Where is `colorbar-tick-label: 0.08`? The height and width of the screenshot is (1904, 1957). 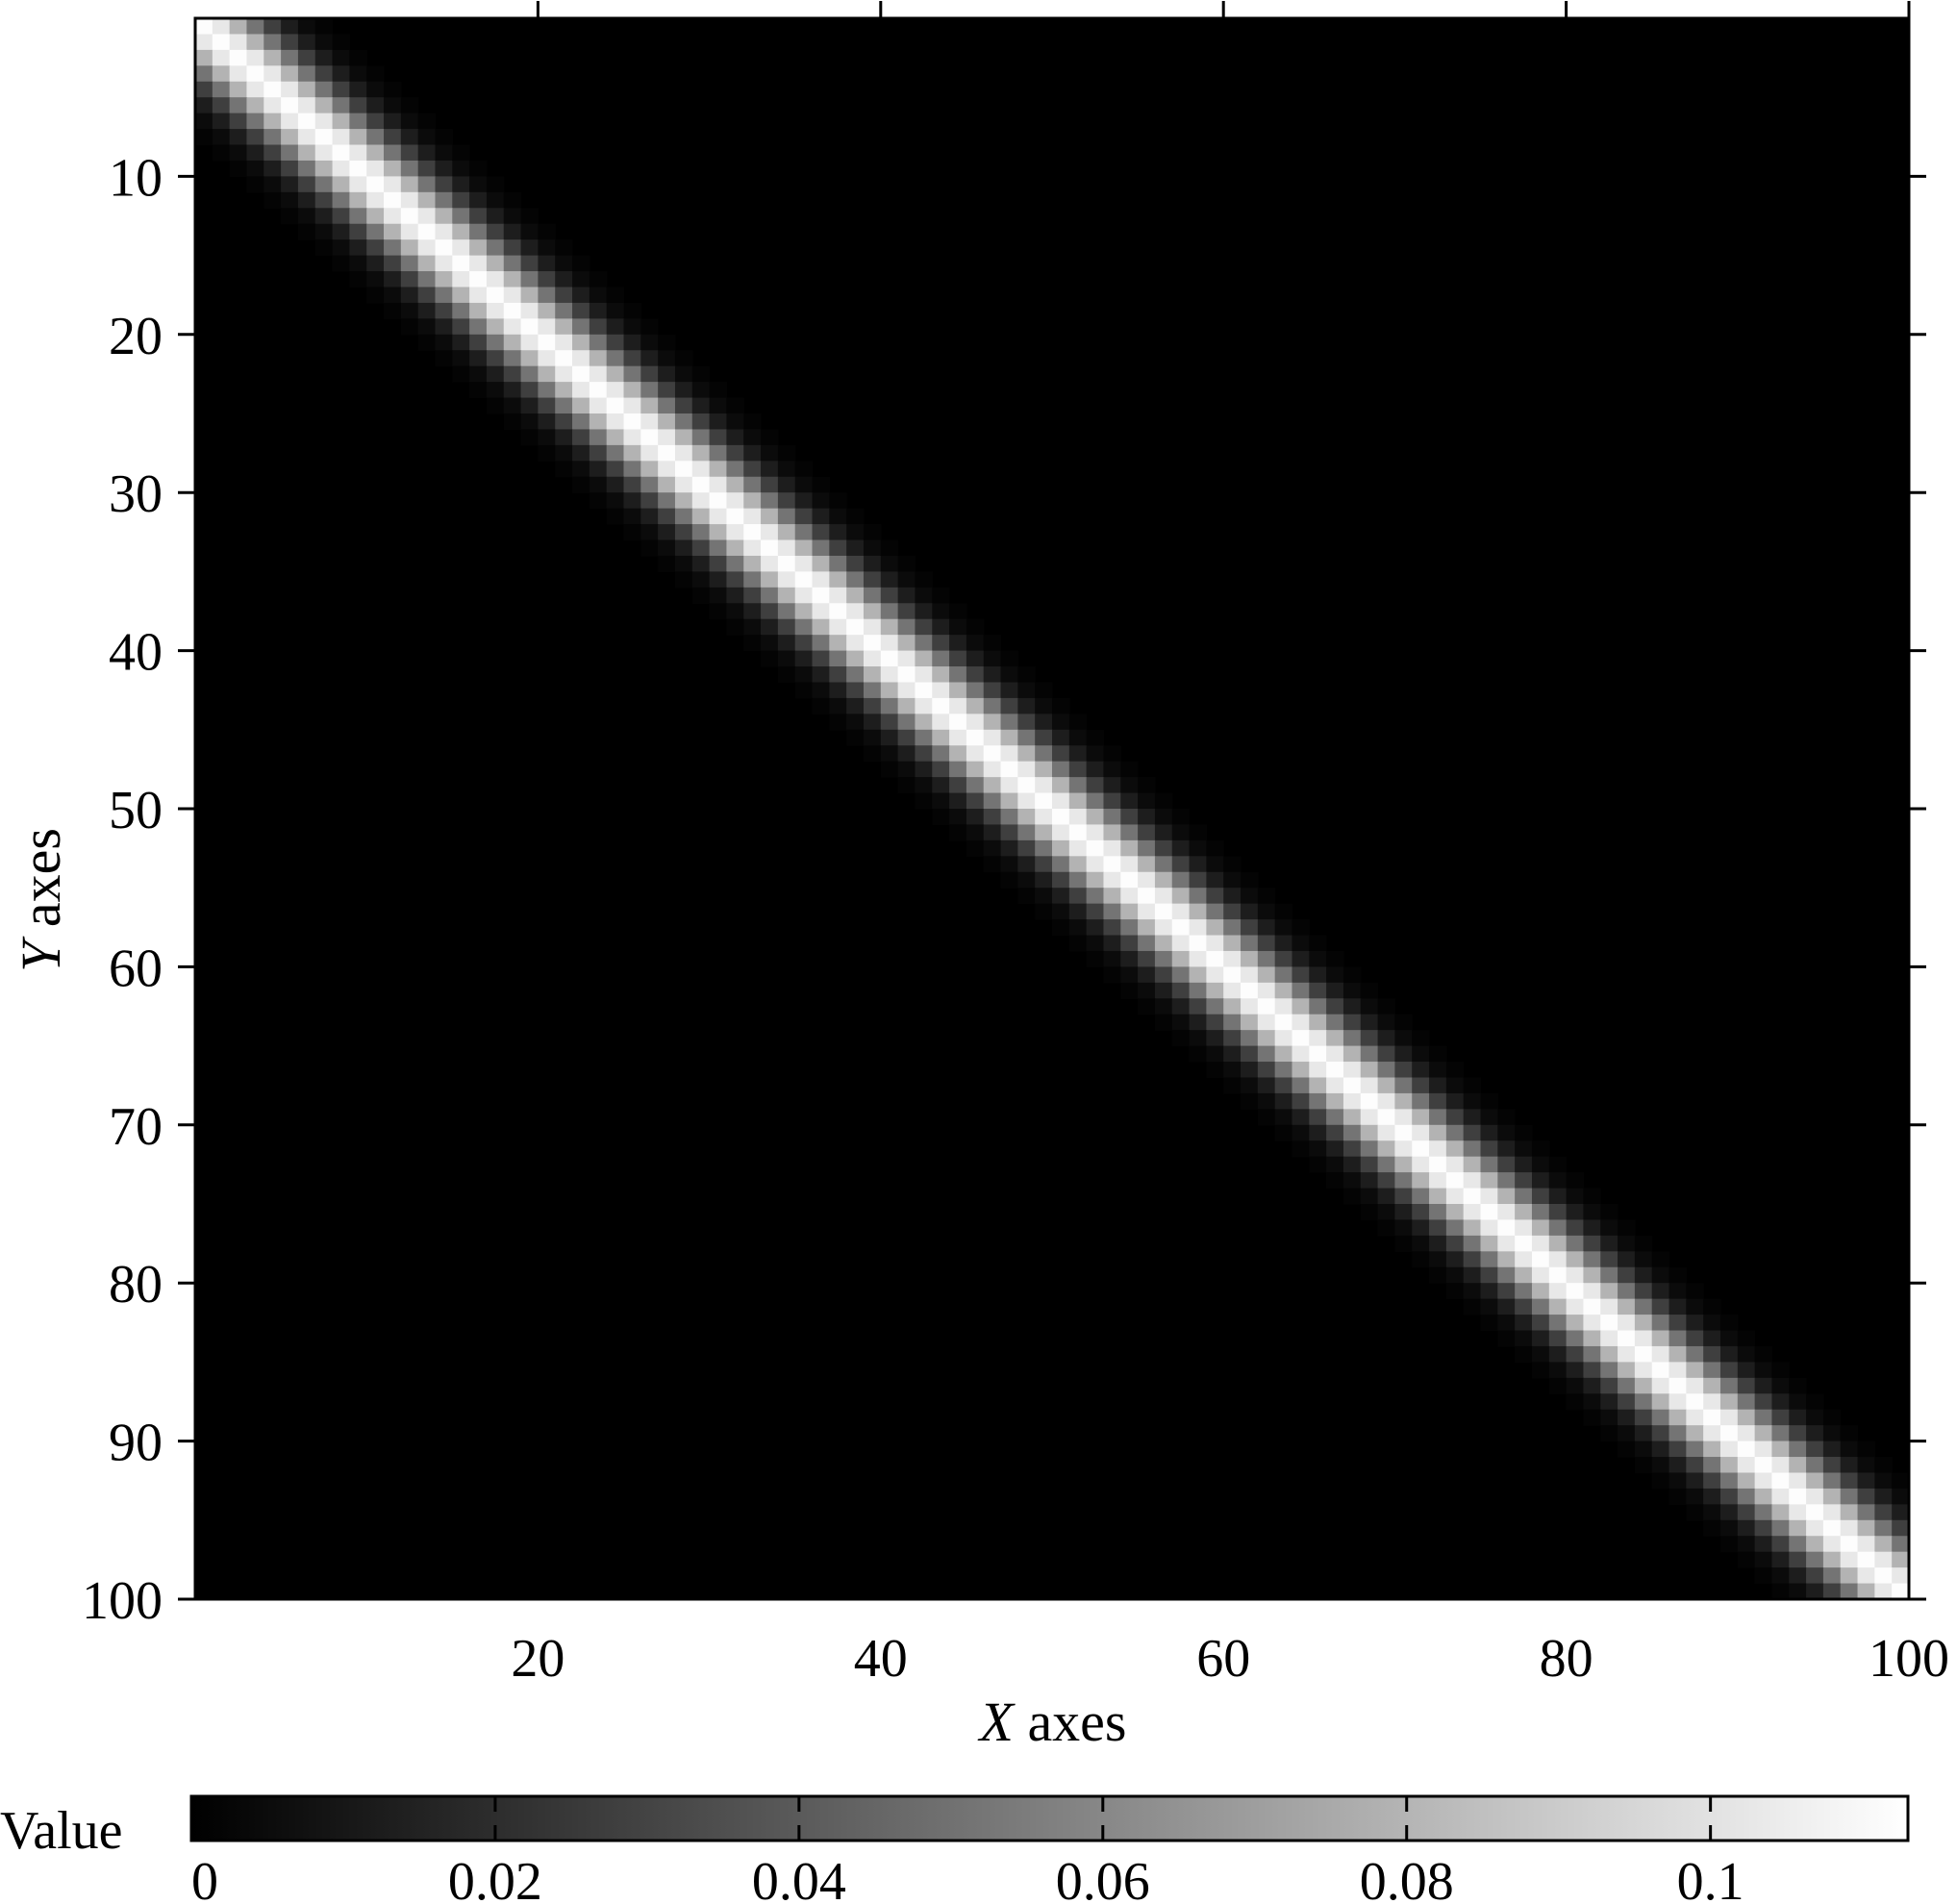 colorbar-tick-label: 0.08 is located at coordinates (1407, 1878).